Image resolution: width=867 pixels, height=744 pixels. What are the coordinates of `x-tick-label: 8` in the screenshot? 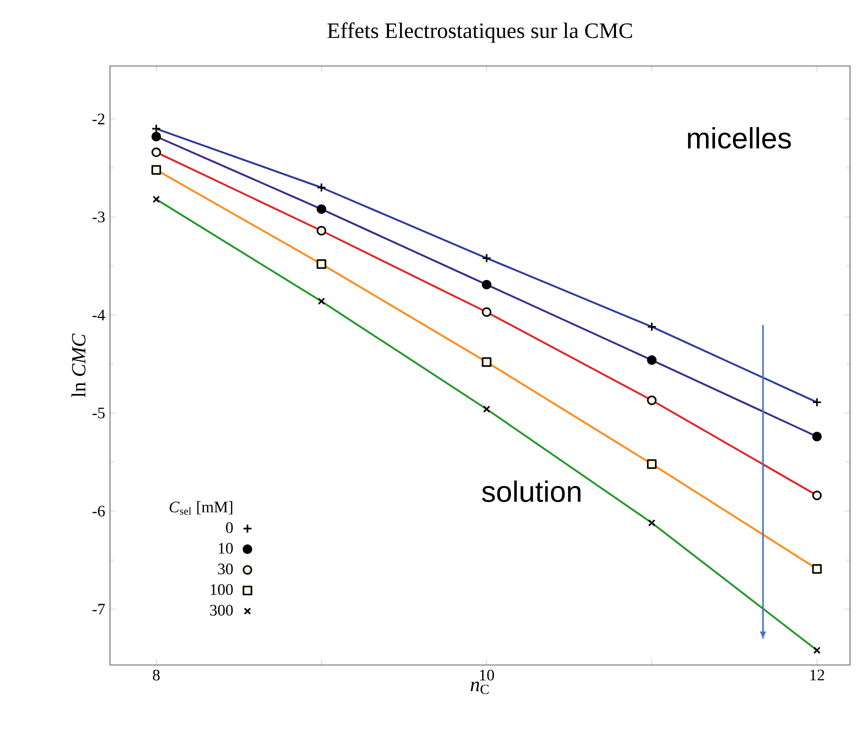 It's located at (156, 675).